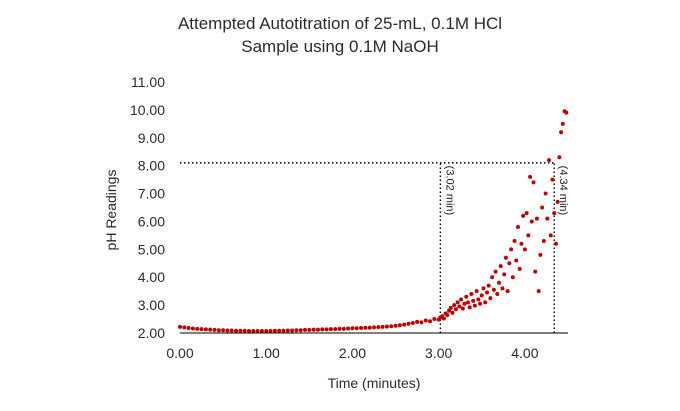  Describe the element at coordinates (151, 249) in the screenshot. I see `y-tick-label: 5.00` at that location.